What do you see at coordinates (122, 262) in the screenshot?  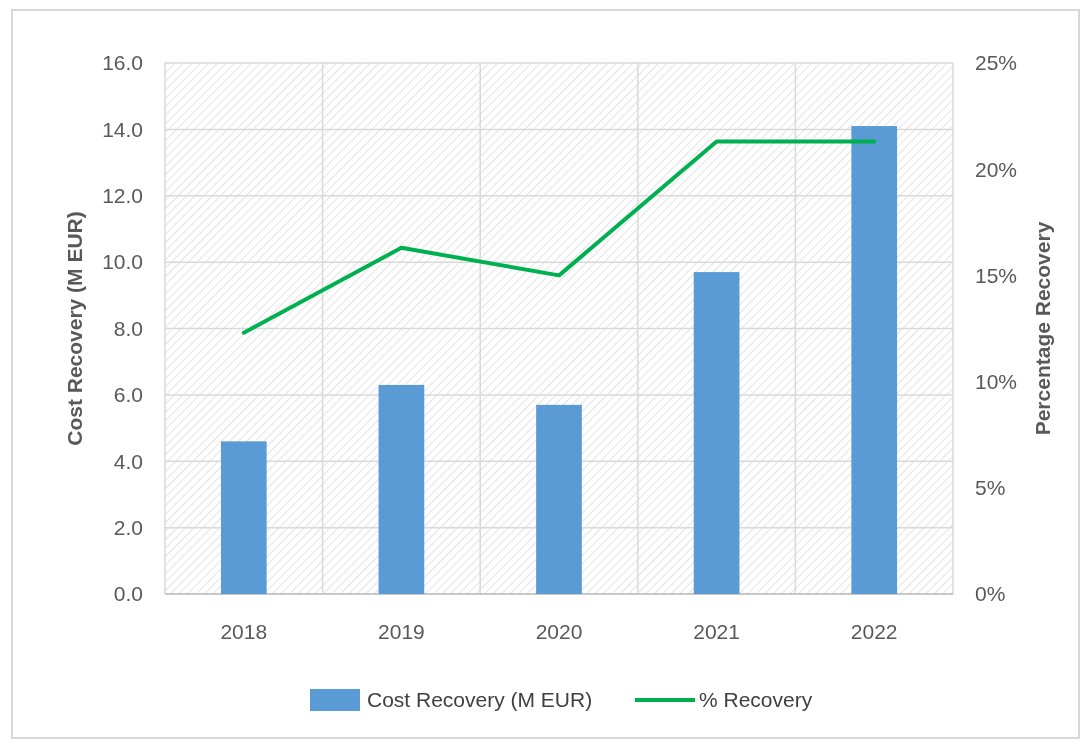 I see `y-tick-label: 10.0` at bounding box center [122, 262].